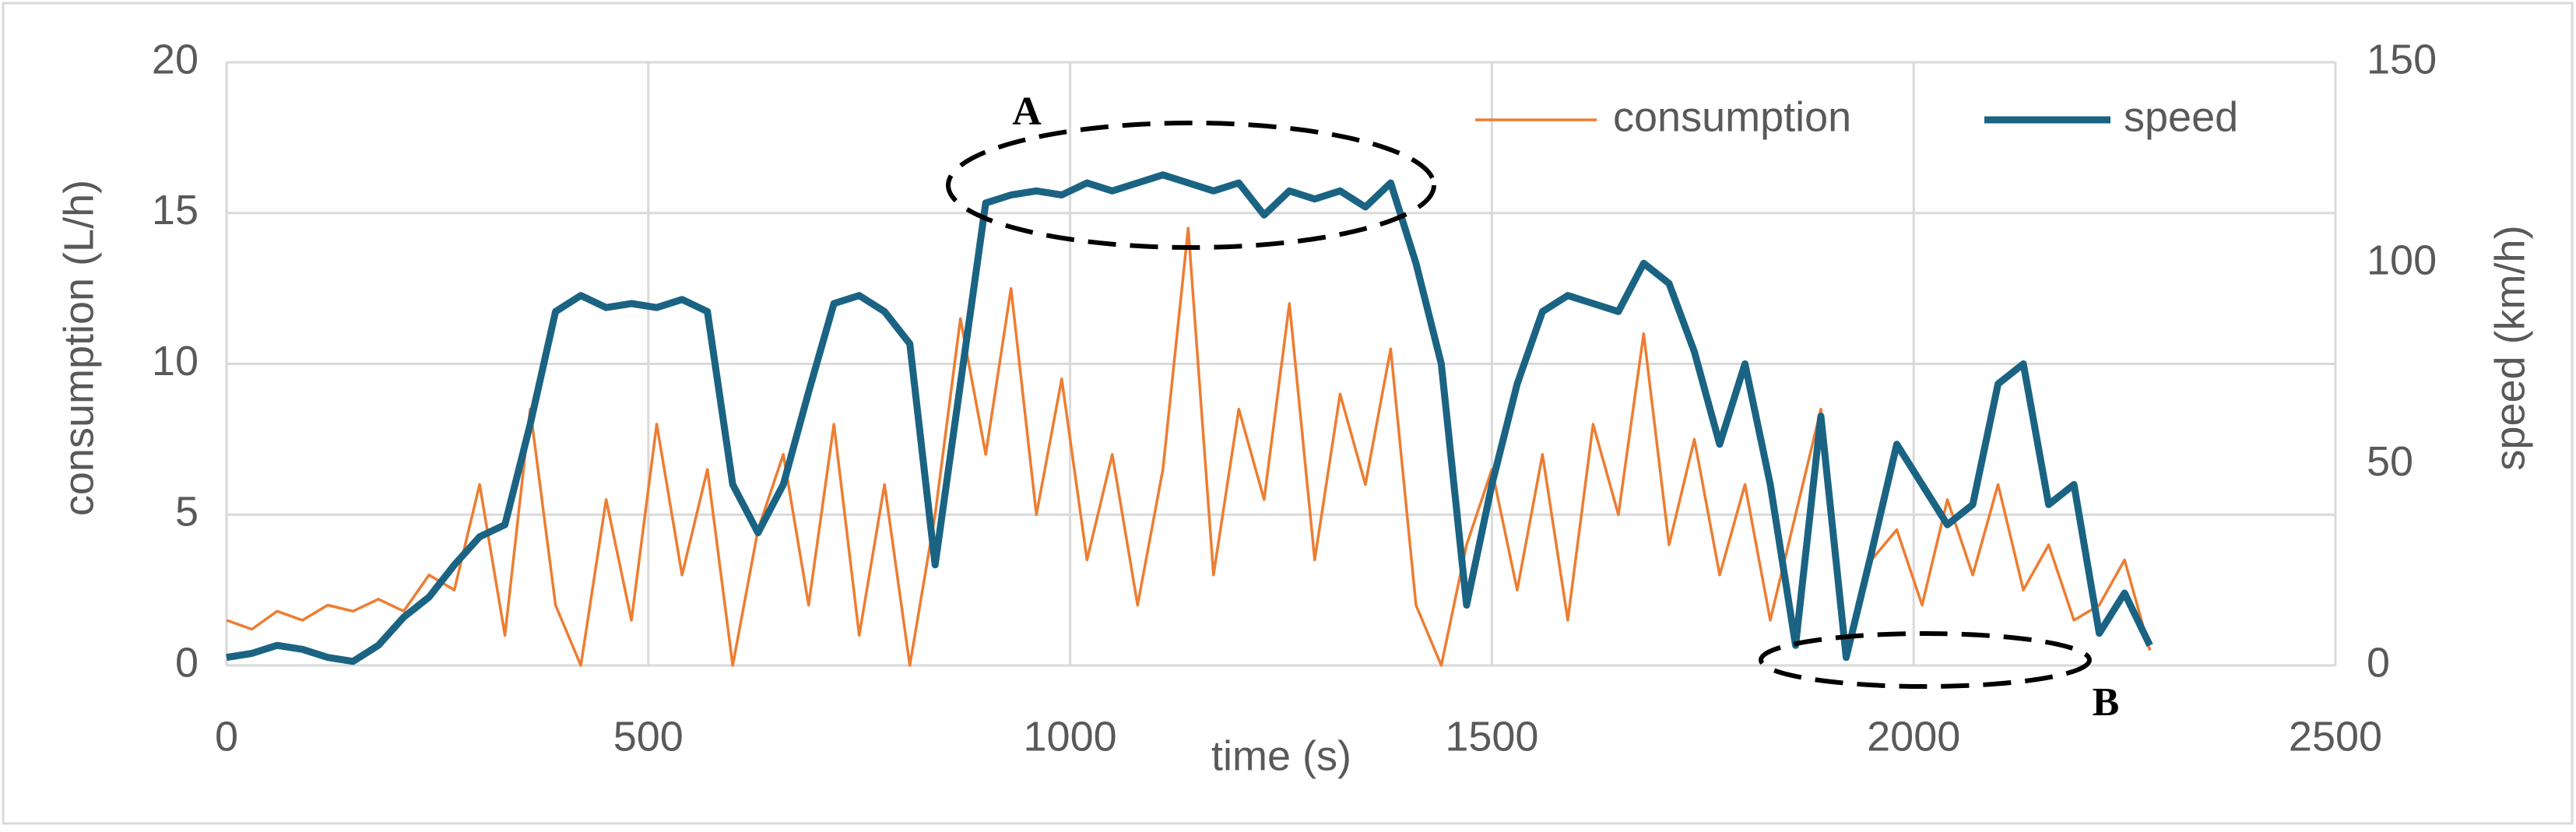  What do you see at coordinates (175, 361) in the screenshot?
I see `y-tick-label: 10` at bounding box center [175, 361].